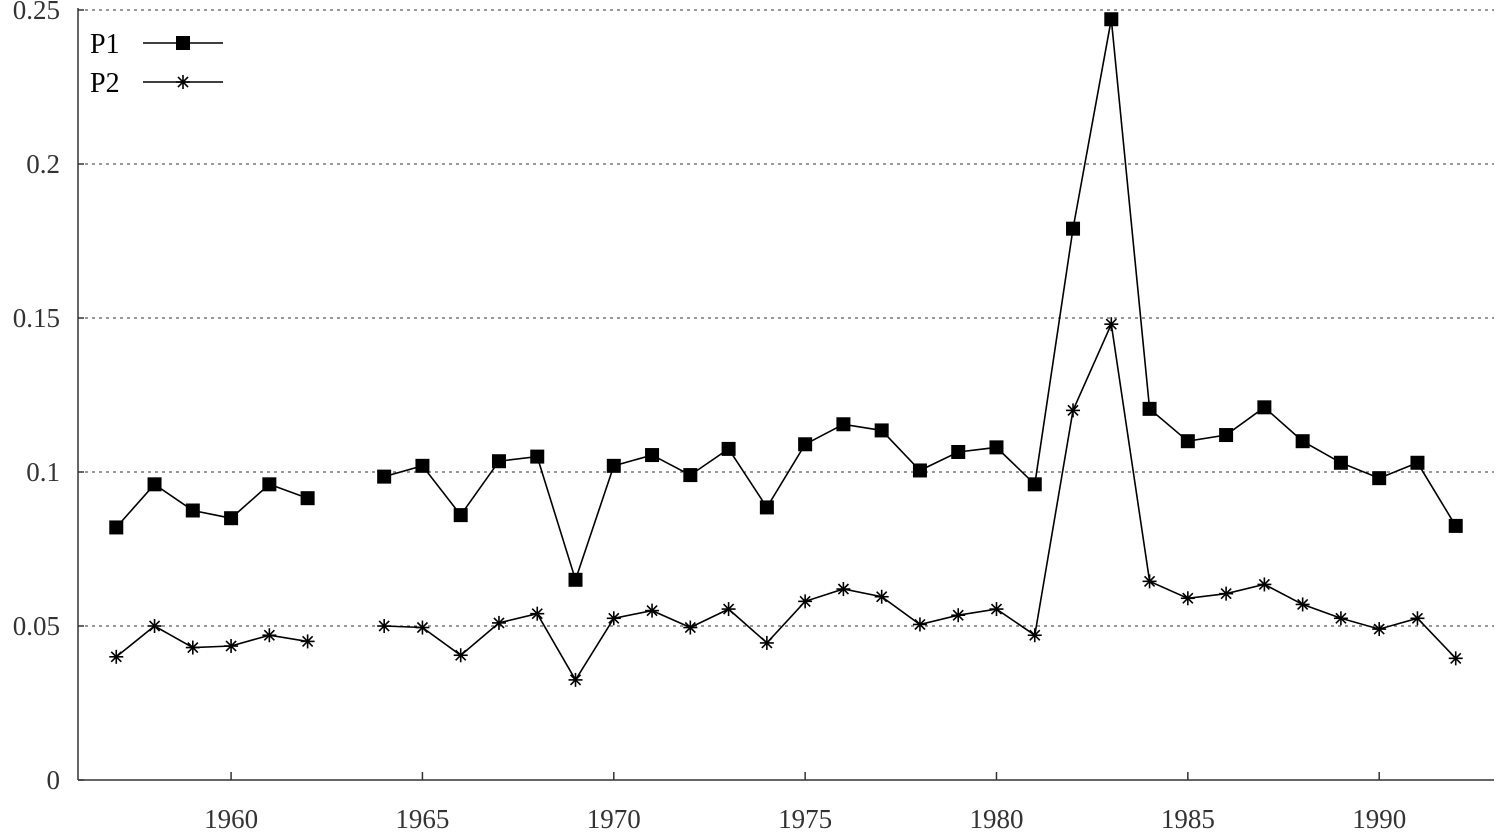 The image size is (1498, 832). Describe the element at coordinates (105, 83) in the screenshot. I see `legend-label: P2` at that location.